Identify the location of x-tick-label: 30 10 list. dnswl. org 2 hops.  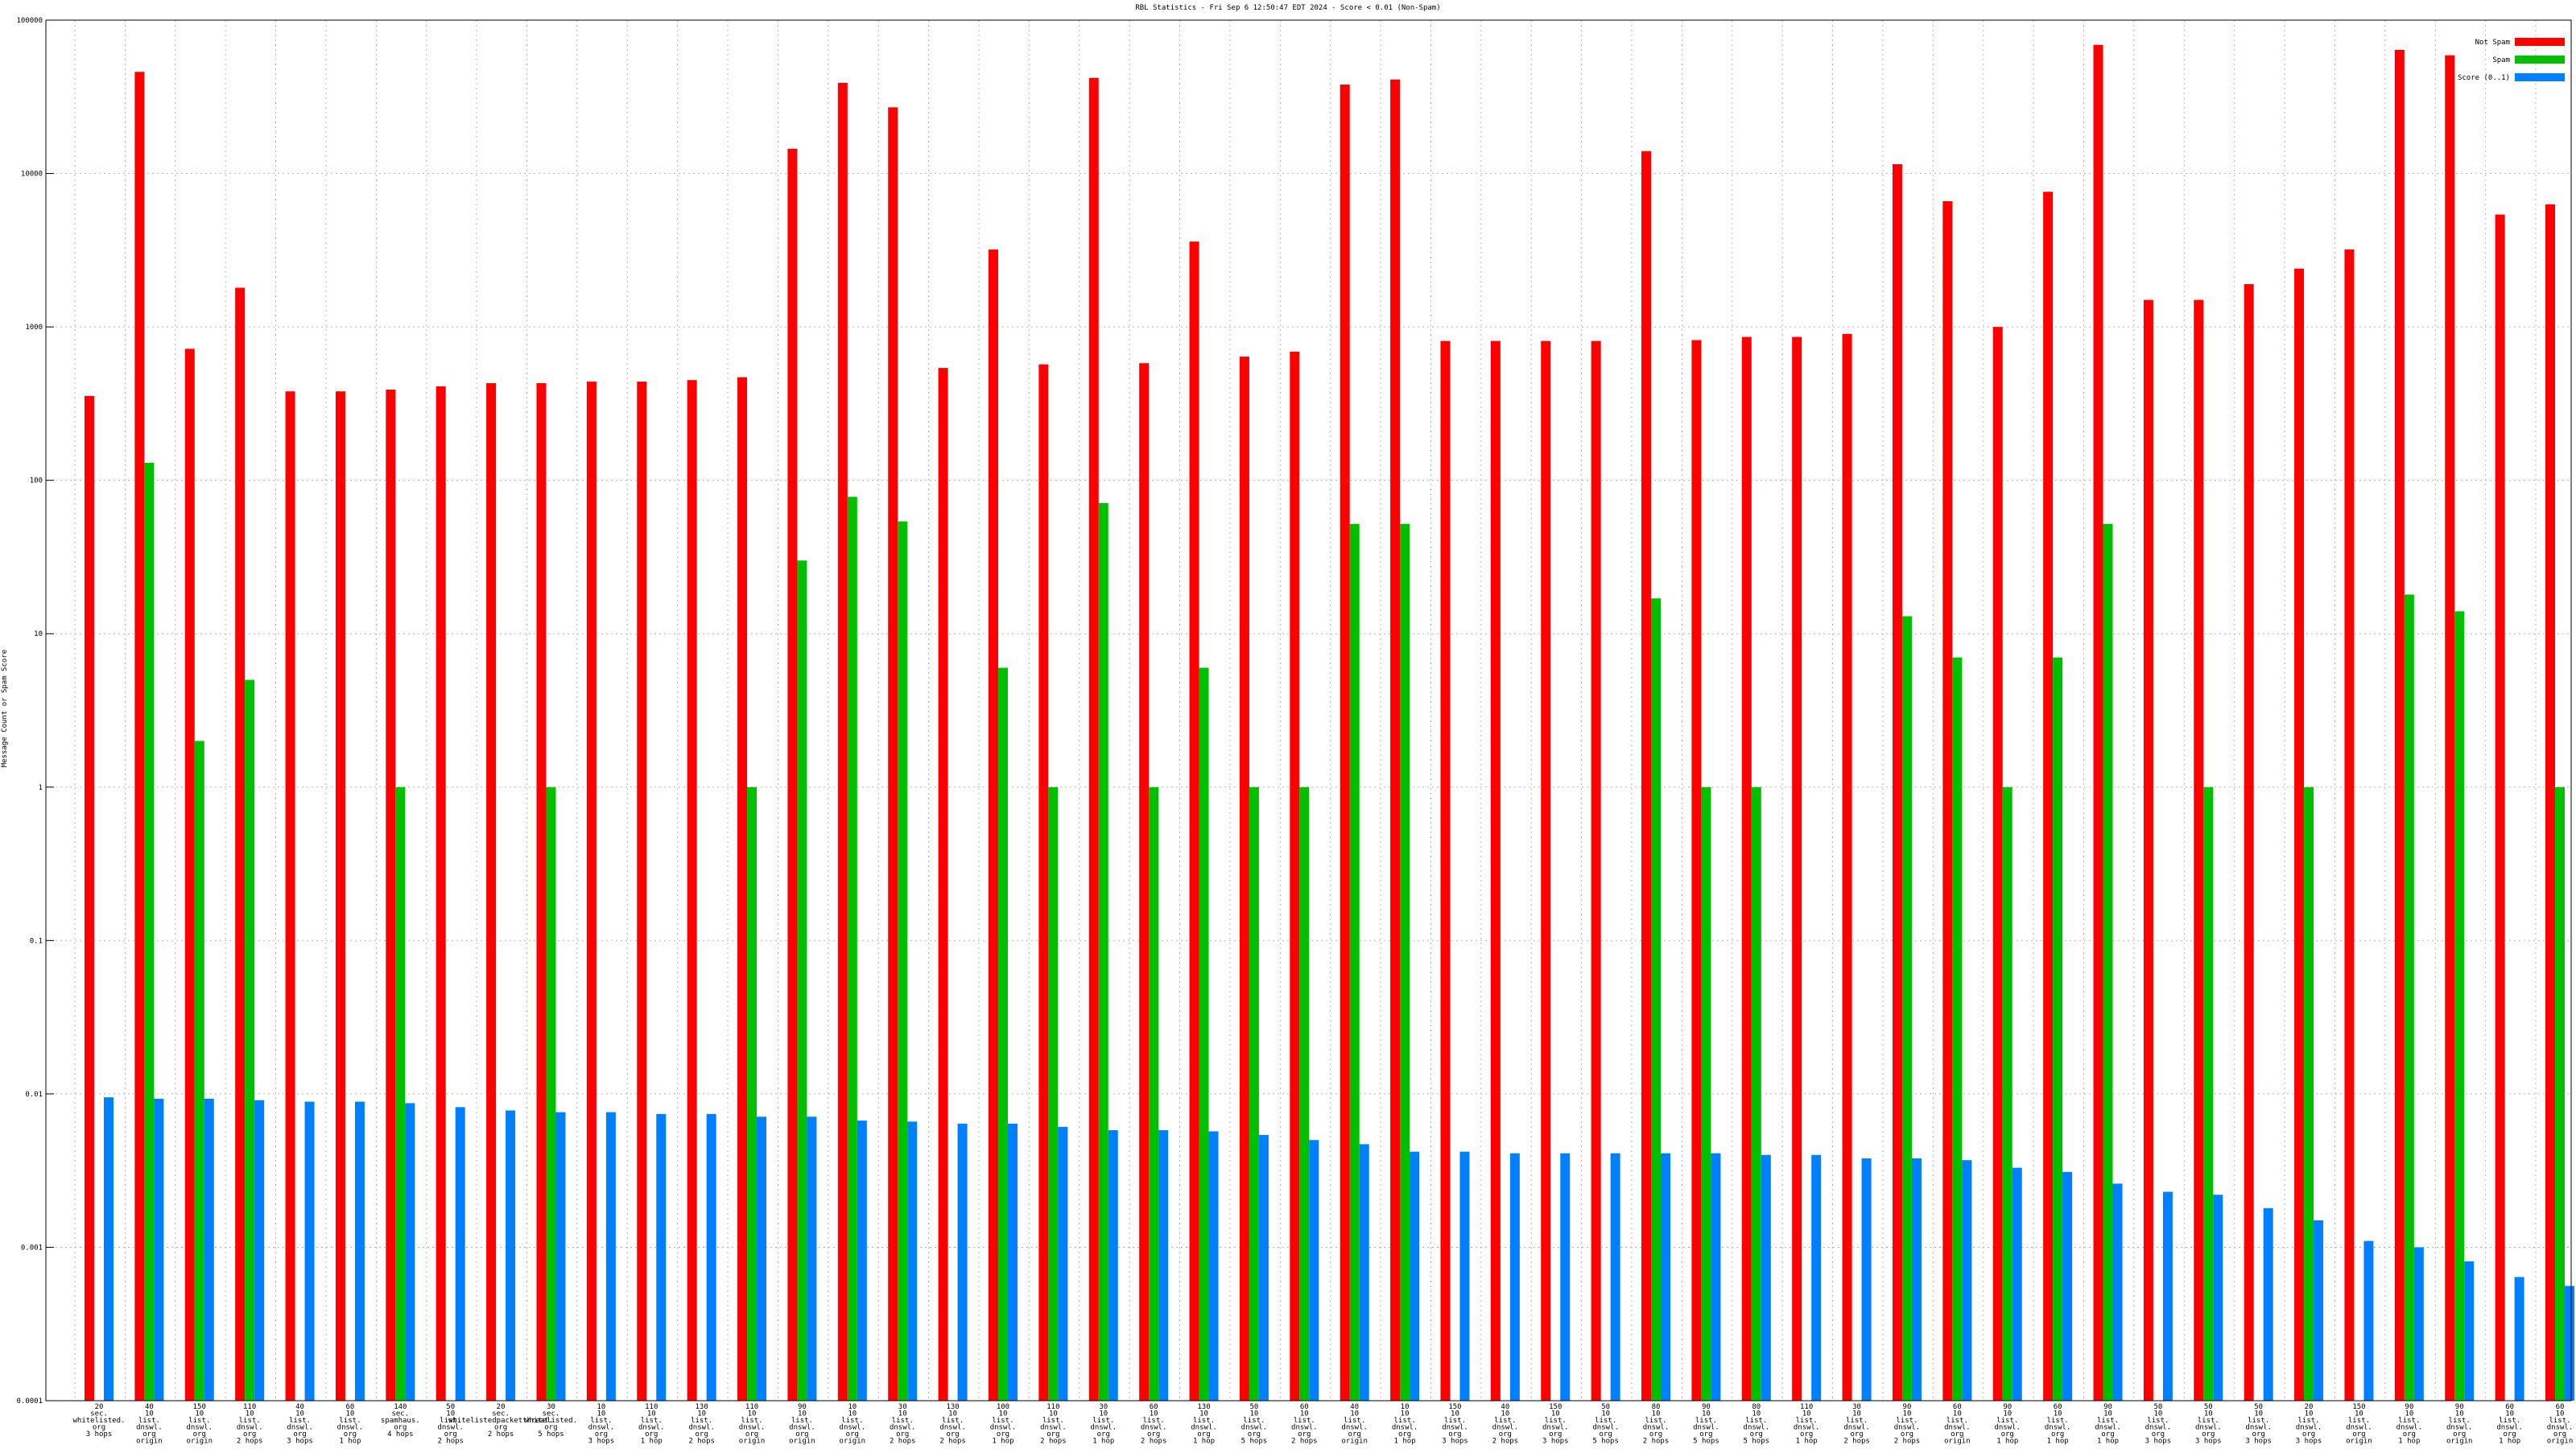
(903, 1424).